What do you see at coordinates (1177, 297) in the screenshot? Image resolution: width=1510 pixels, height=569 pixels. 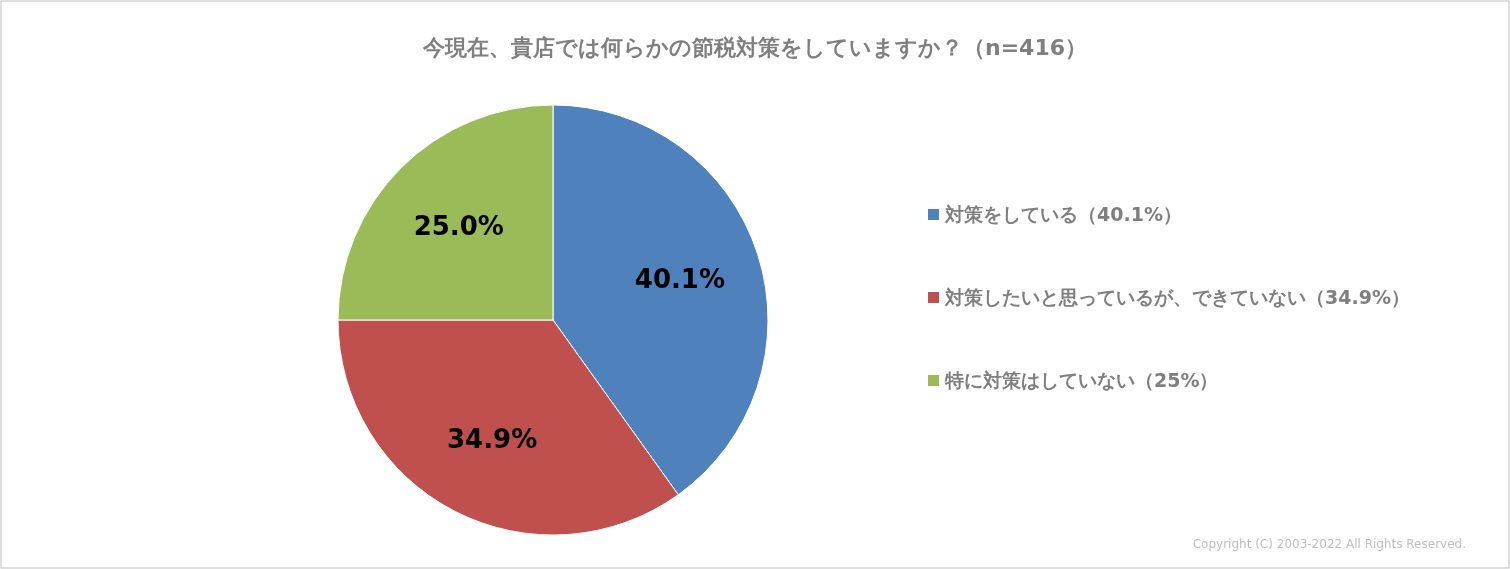 I see `legend-label: 対策したいと思っているが、できていない（34.9%）` at bounding box center [1177, 297].